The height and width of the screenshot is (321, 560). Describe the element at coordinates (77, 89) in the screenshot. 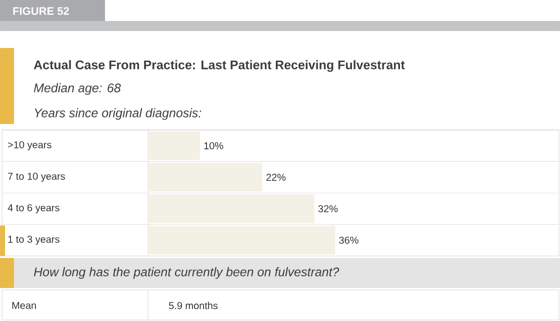

I see `chart-subtitle: Median age: 68` at that location.